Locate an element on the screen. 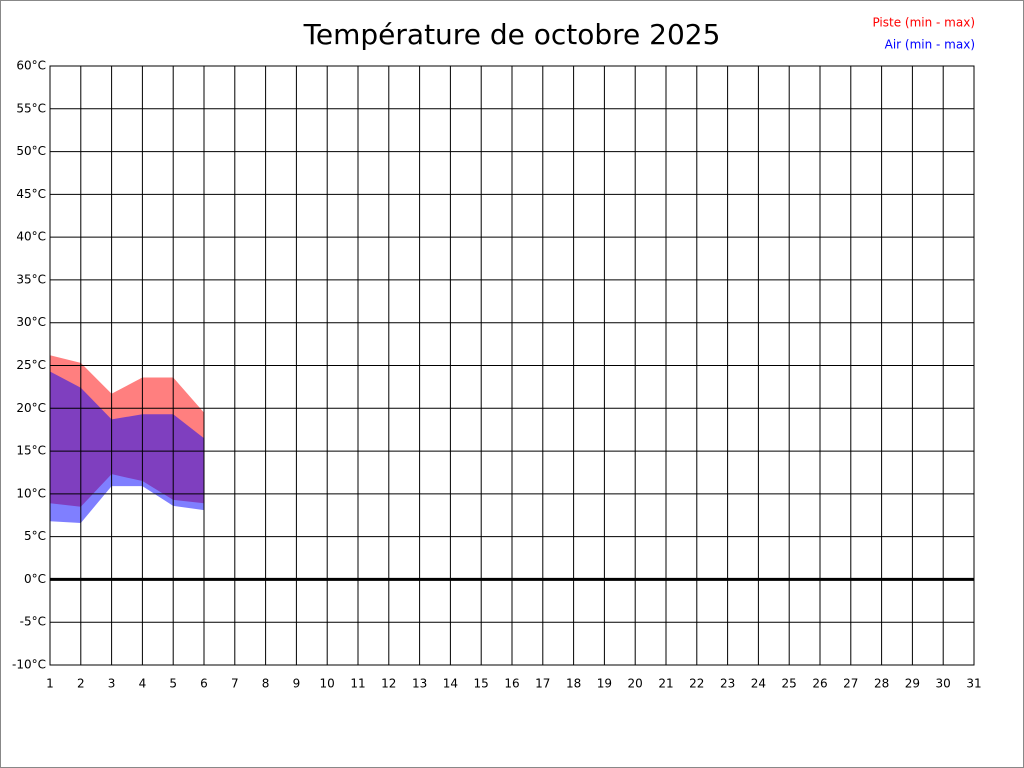 Image resolution: width=1024 pixels, height=768 pixels. range-area is located at coordinates (127, 447).